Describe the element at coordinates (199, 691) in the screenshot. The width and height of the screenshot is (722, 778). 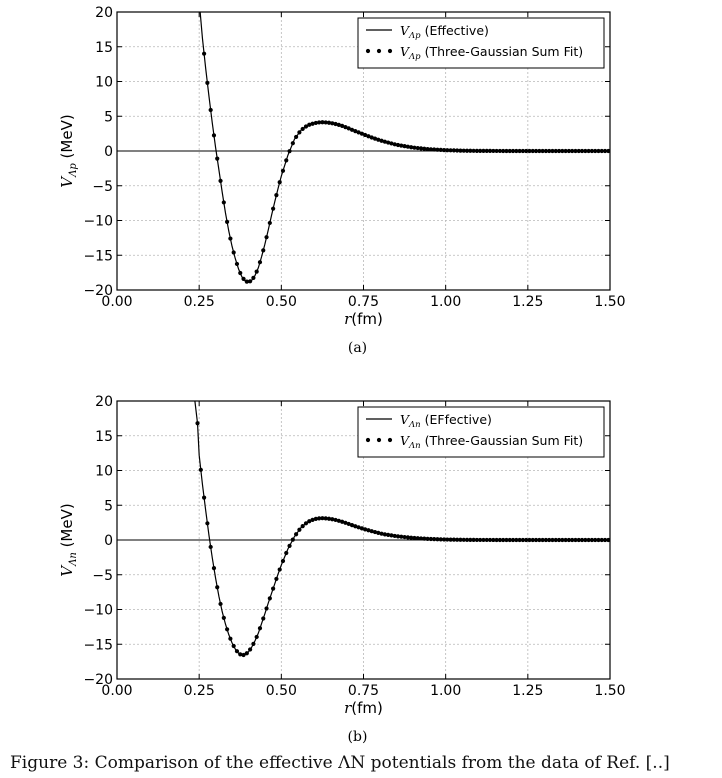
I see `x-tick-label: 0.25` at that location.